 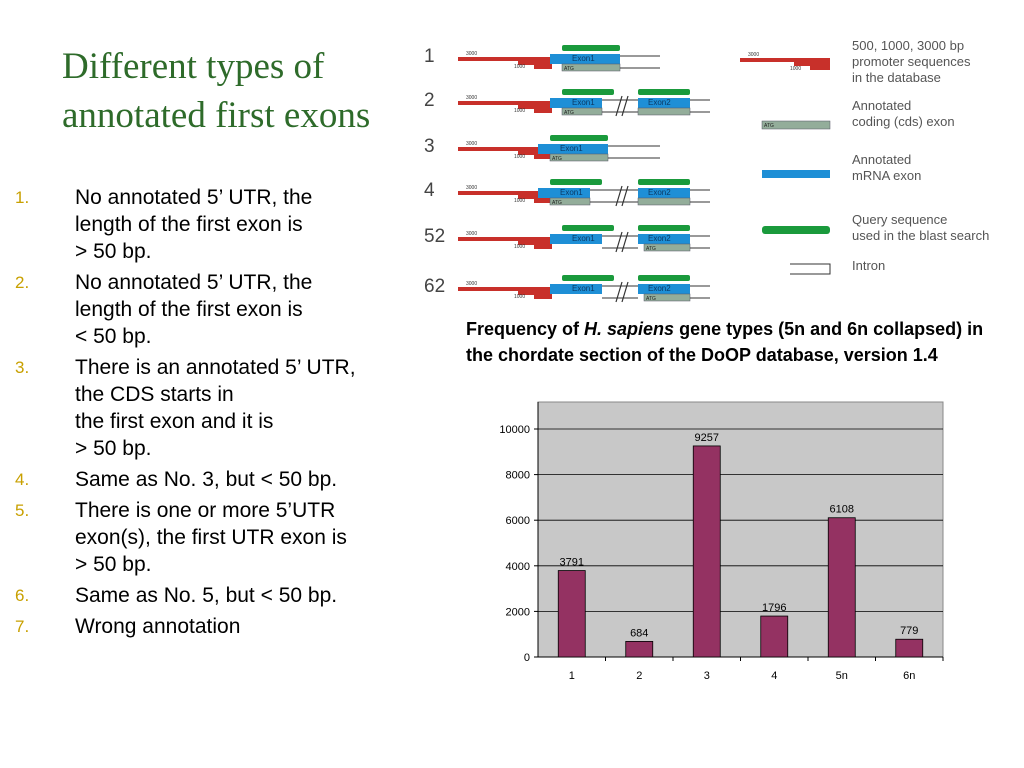 What do you see at coordinates (664, 111) in the screenshot?
I see `cds-exon-bar` at bounding box center [664, 111].